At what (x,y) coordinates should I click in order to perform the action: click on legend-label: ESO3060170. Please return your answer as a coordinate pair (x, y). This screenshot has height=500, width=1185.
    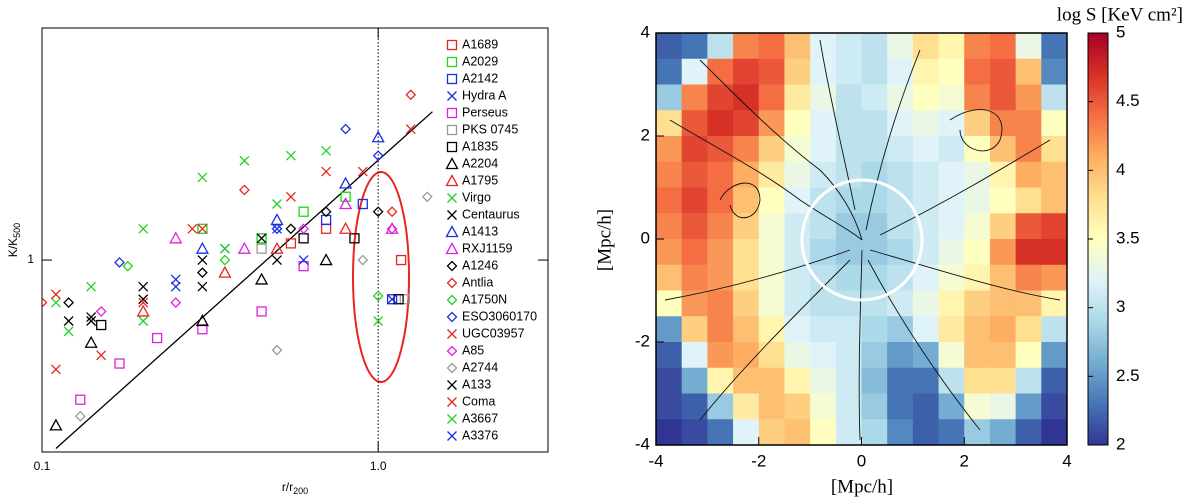
    Looking at the image, I should click on (499, 316).